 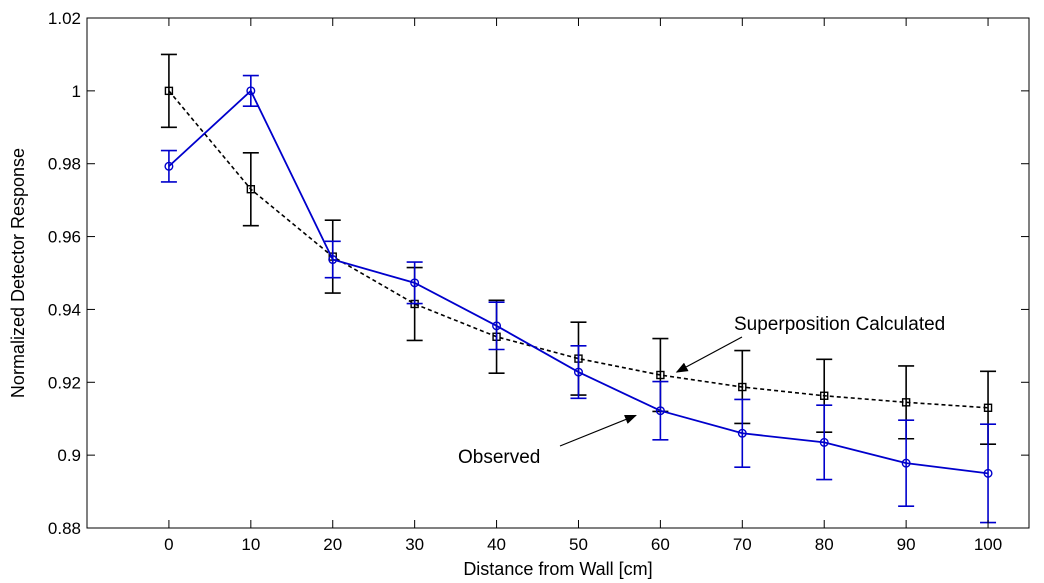 I want to click on x-tick-label: 40, so click(x=496, y=544).